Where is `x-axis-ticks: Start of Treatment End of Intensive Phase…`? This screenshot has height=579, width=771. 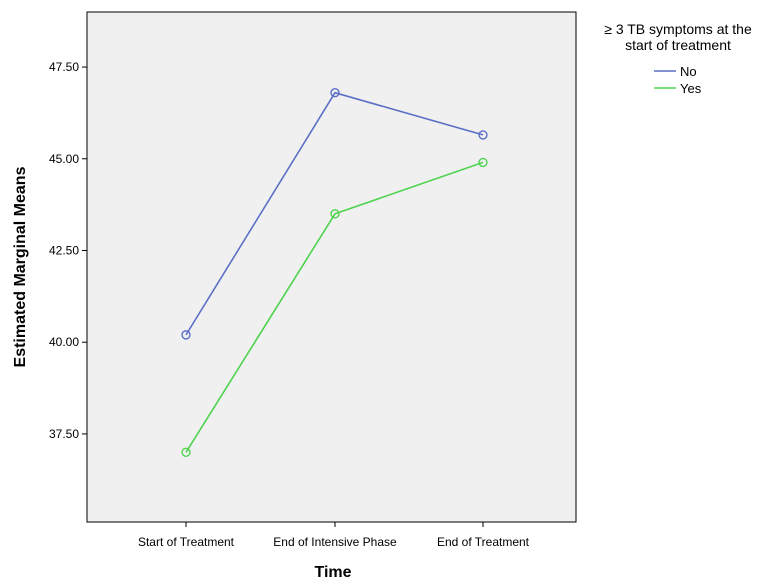 x-axis-ticks: Start of Treatment End of Intensive Phase… is located at coordinates (334, 535).